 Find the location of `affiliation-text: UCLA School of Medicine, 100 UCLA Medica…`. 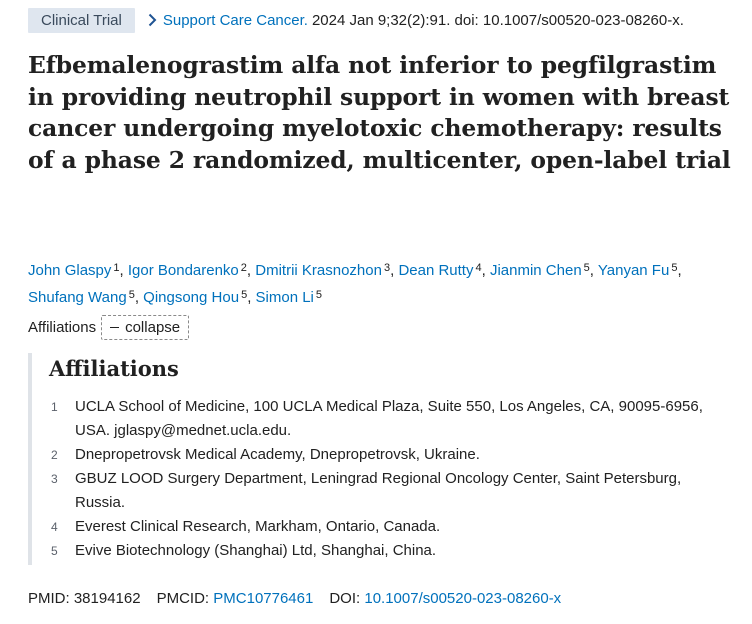

affiliation-text: UCLA School of Medicine, 100 UCLA Medica… is located at coordinates (389, 418).